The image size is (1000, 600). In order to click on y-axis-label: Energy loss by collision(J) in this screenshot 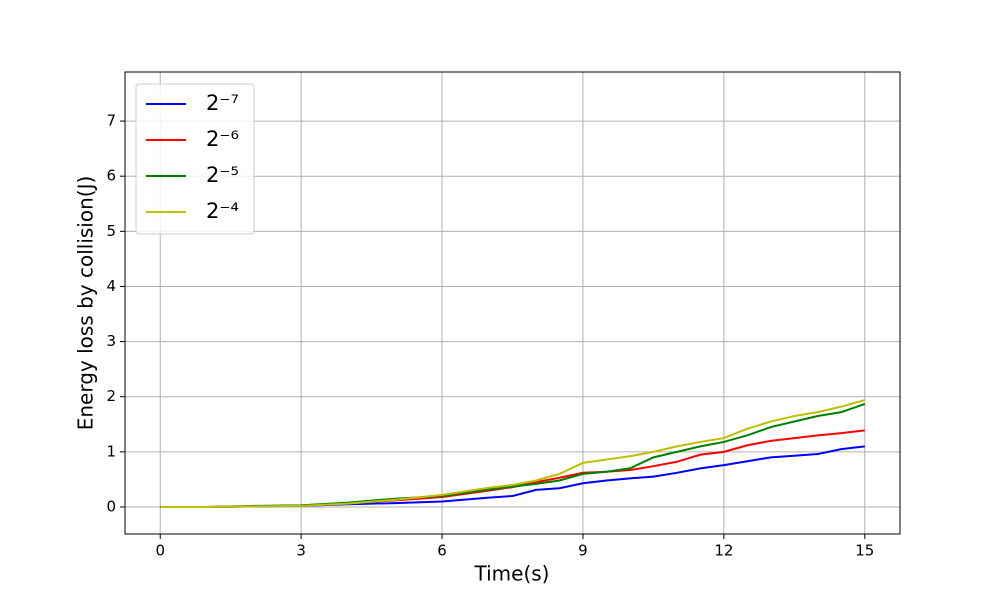, I will do `click(86, 303)`.